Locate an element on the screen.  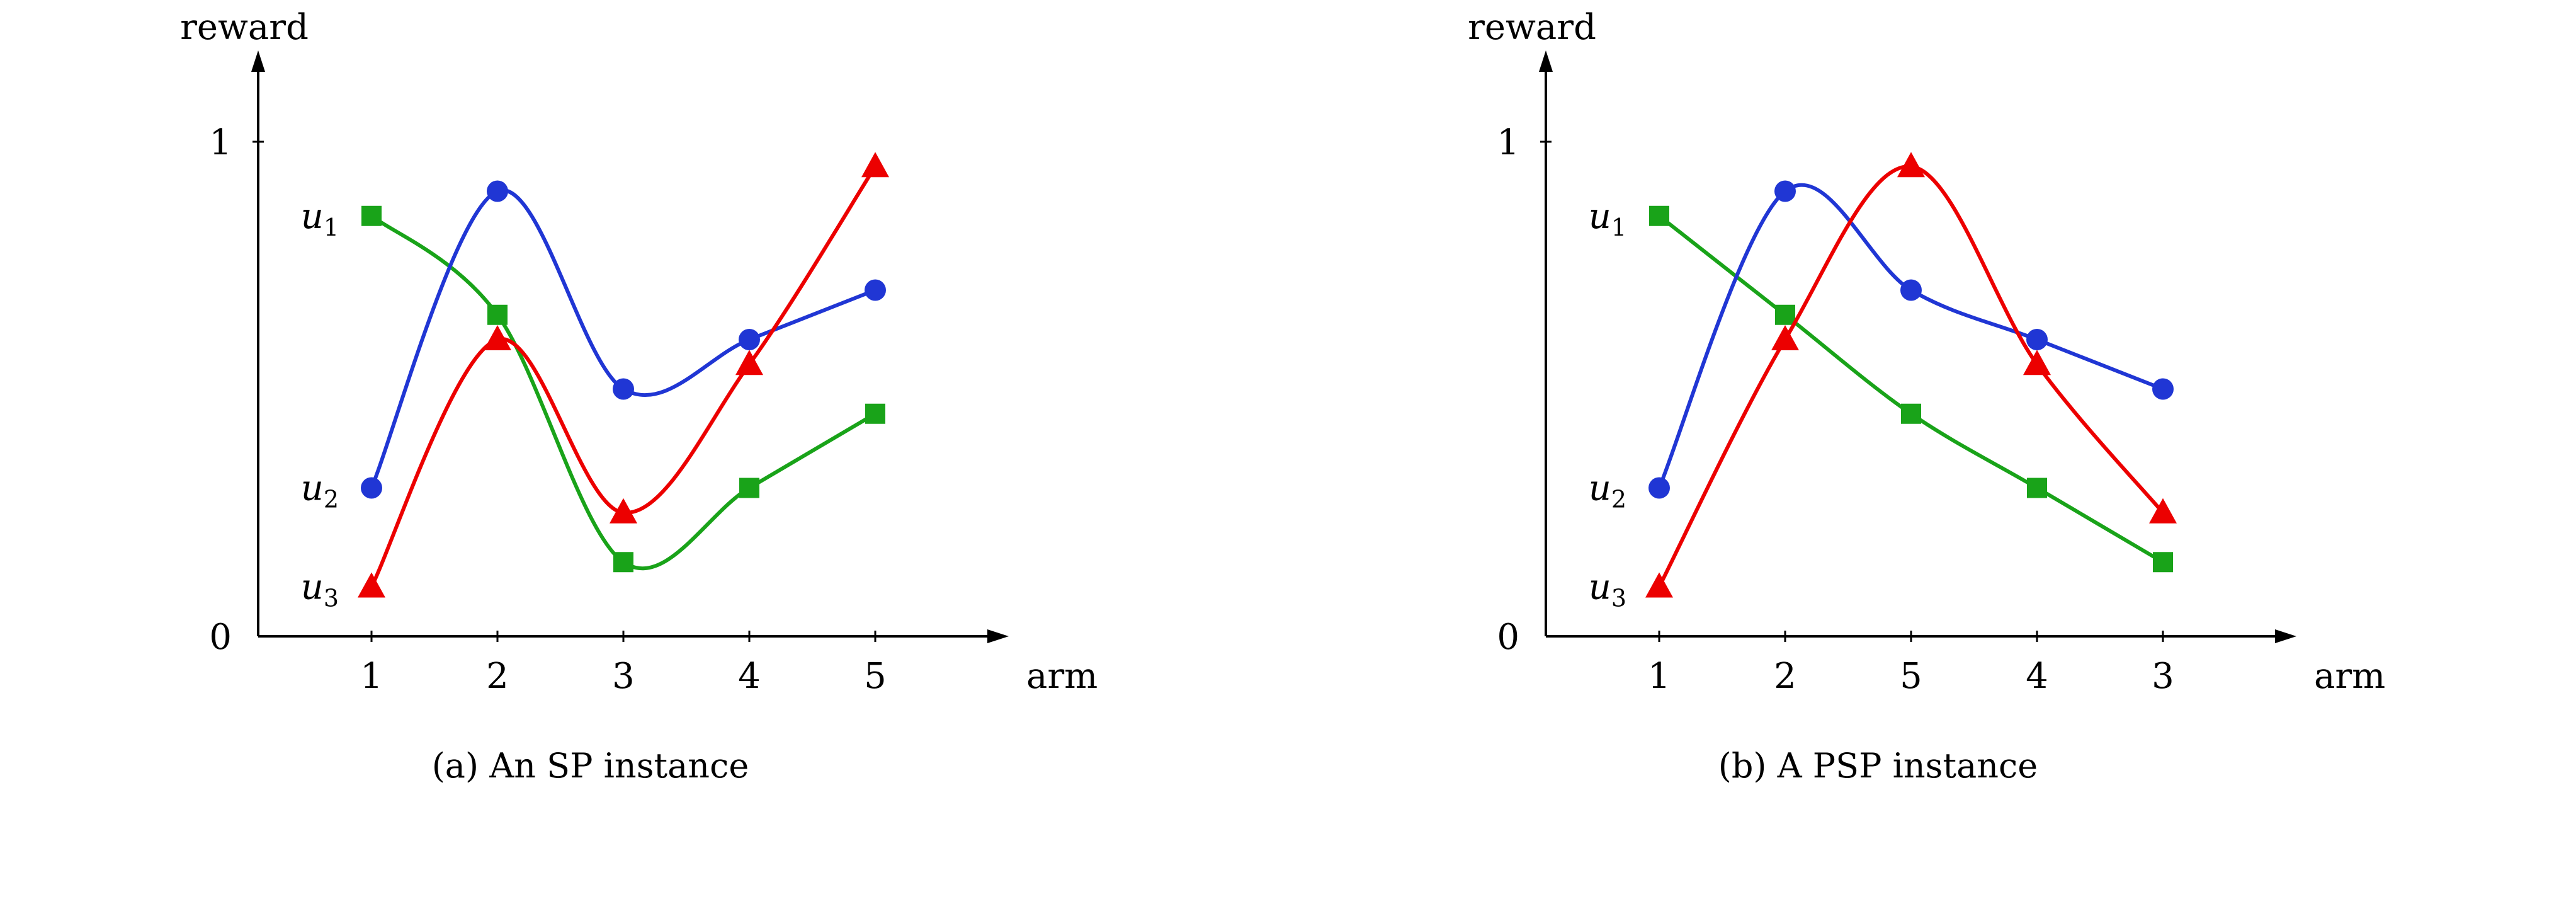
series-curve-u1 is located at coordinates (1911, 389).